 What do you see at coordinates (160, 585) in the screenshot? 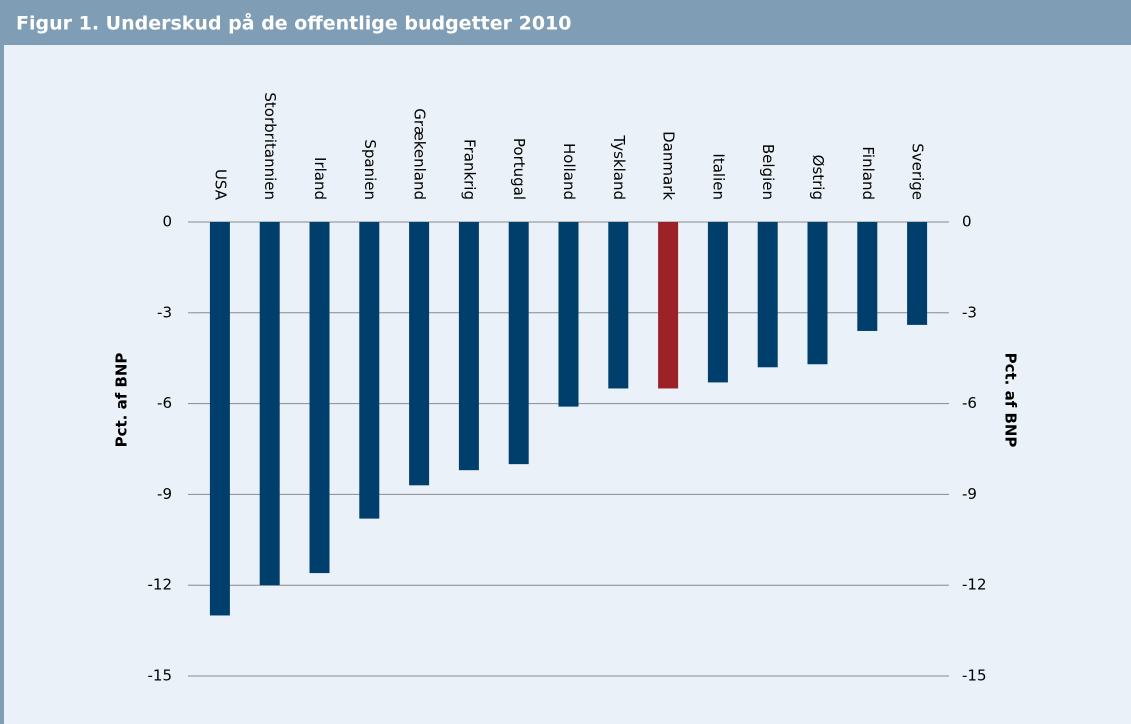
I see `y-tick-label: -12` at bounding box center [160, 585].